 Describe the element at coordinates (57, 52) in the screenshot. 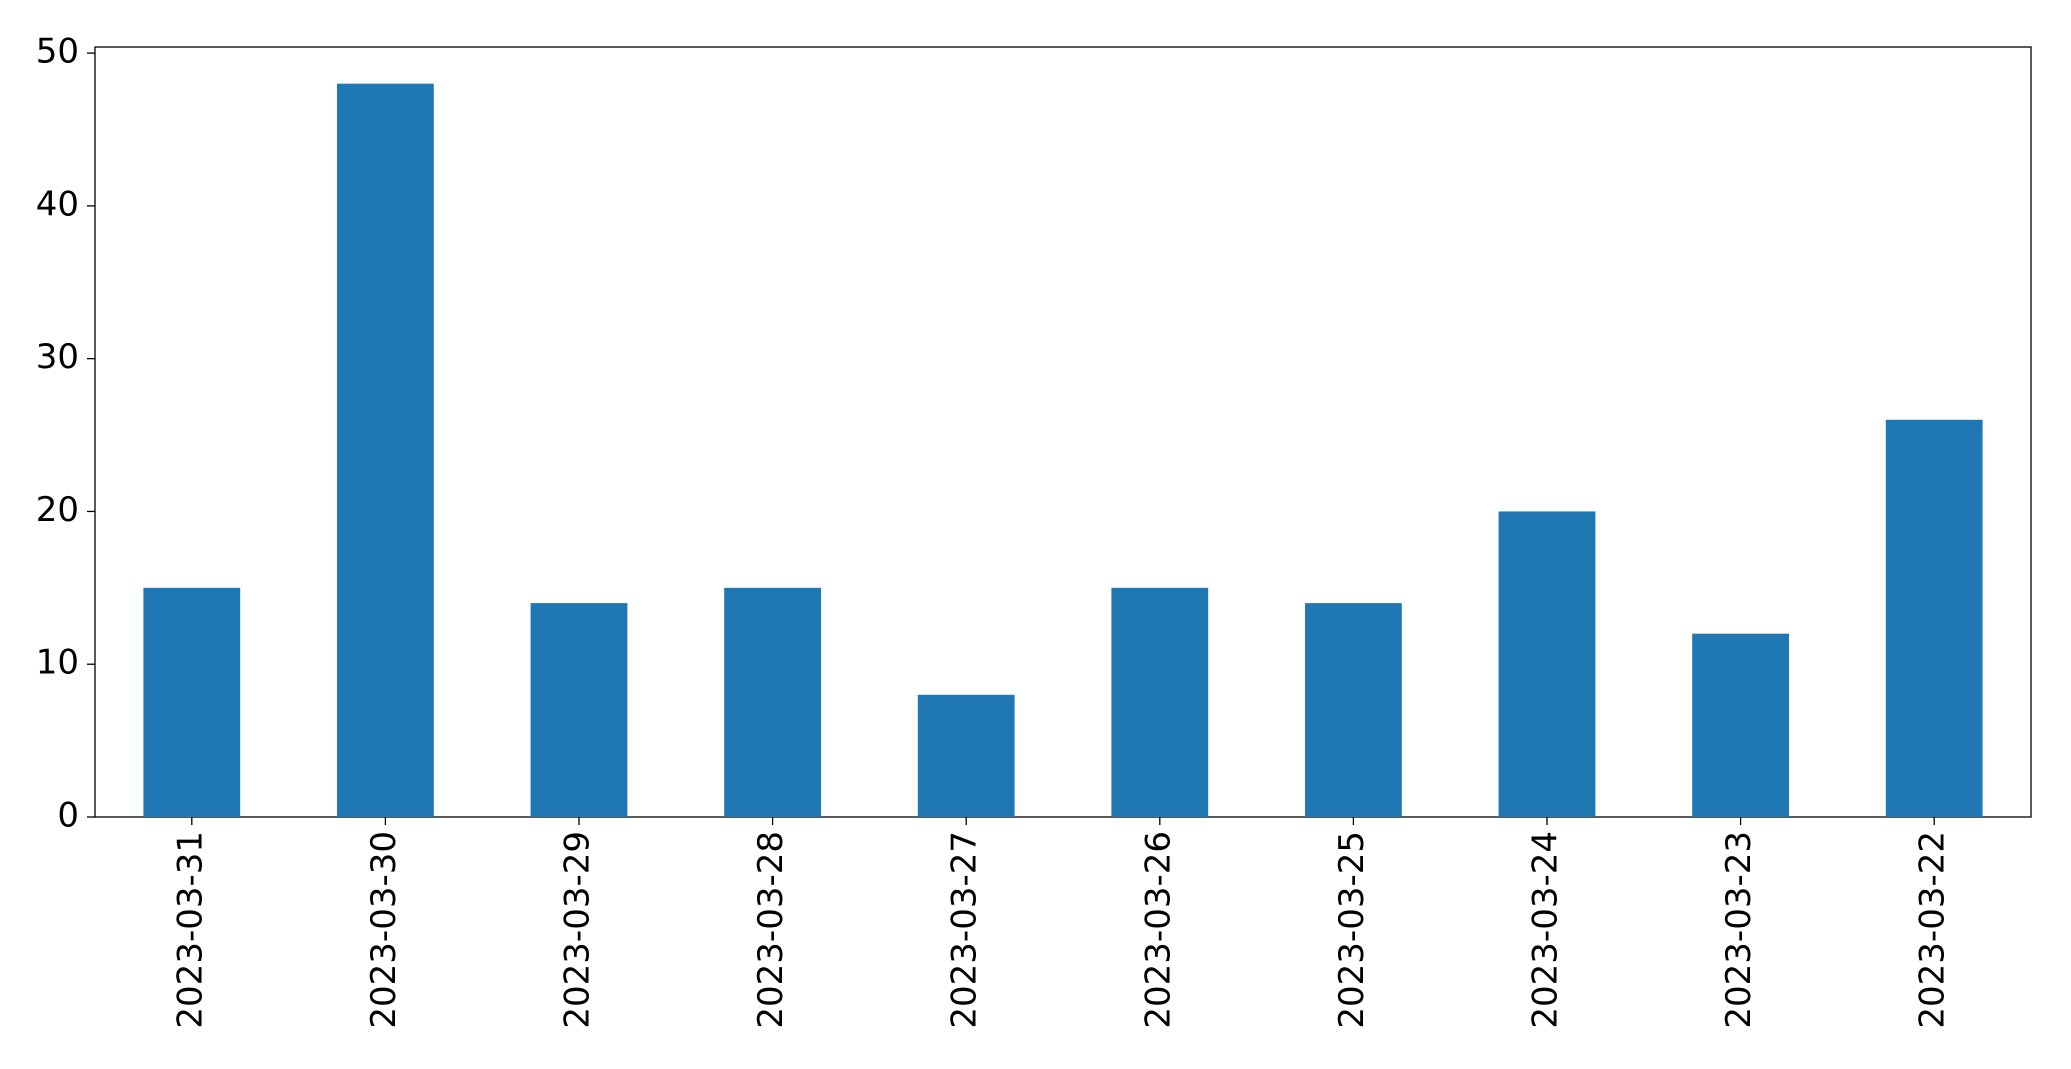

I see `y-tick-label: 50` at that location.